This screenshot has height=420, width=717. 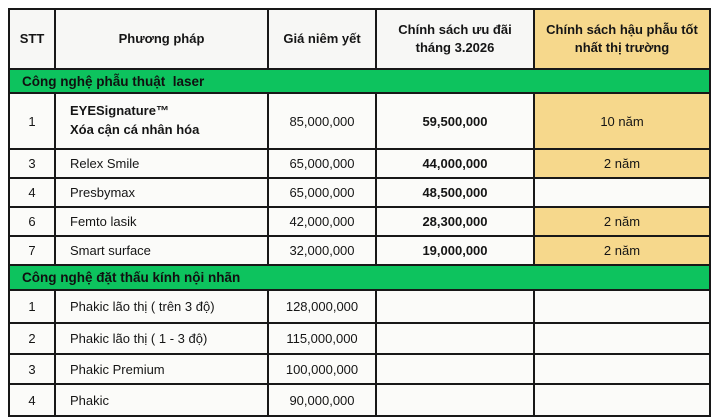 What do you see at coordinates (322, 338) in the screenshot?
I see `cell-list-price: 115,000,000` at bounding box center [322, 338].